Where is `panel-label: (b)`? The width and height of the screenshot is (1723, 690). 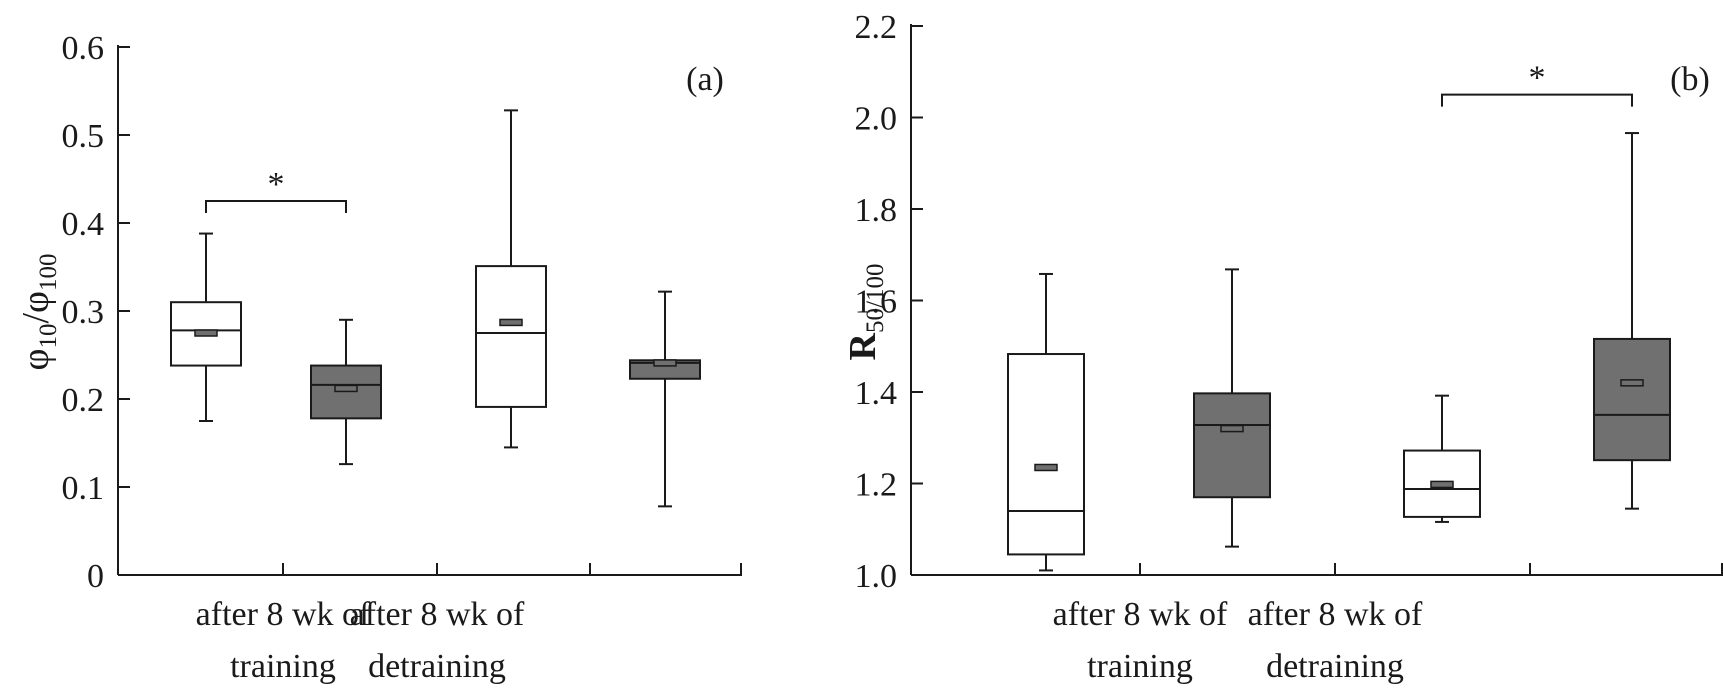
panel-label: (b) is located at coordinates (1690, 79).